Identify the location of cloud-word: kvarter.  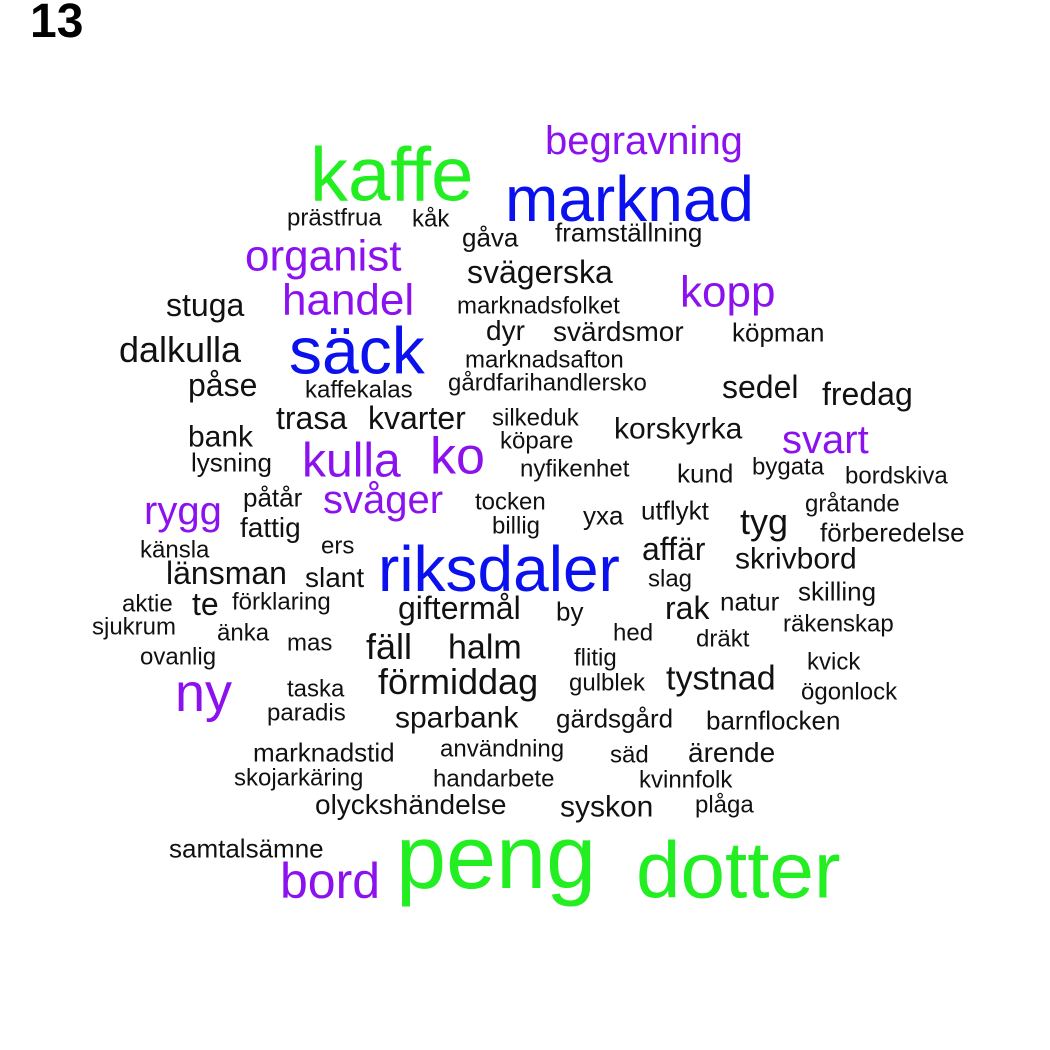
(417, 418).